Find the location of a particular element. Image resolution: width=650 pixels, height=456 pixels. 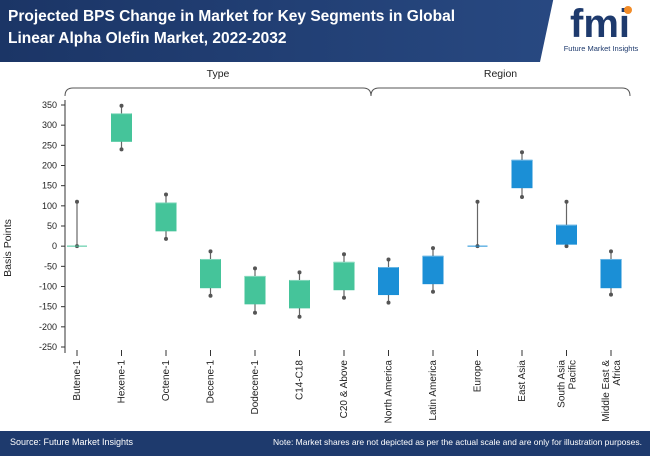

x-label-line: East Asia is located at coordinates (522, 381).